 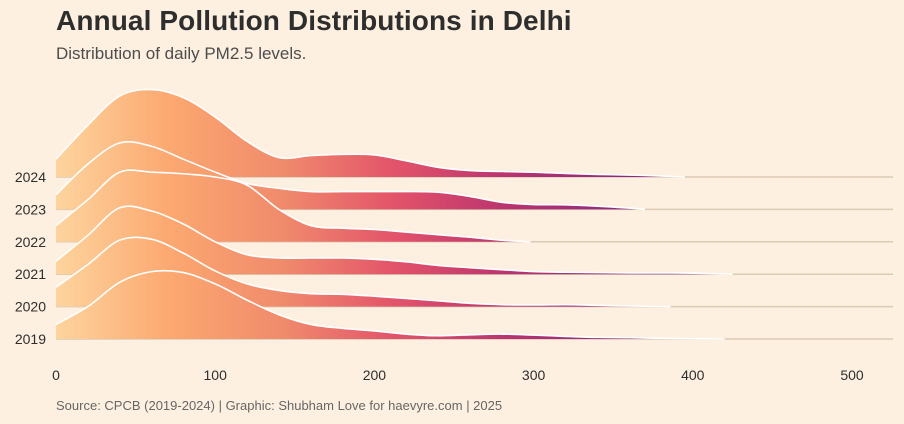 I want to click on ridge-area-2024, so click(x=370, y=133).